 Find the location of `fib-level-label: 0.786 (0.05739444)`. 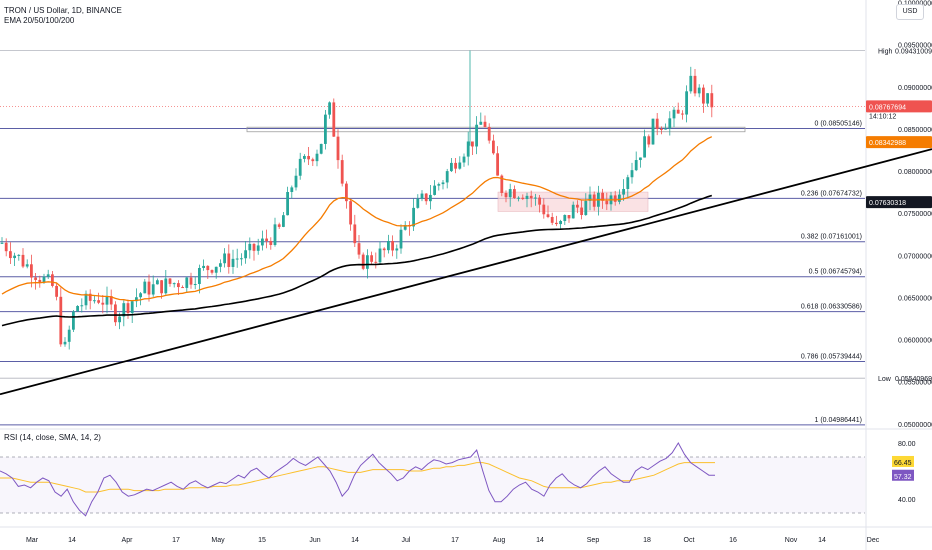

fib-level-label: 0.786 (0.05739444) is located at coordinates (831, 356).